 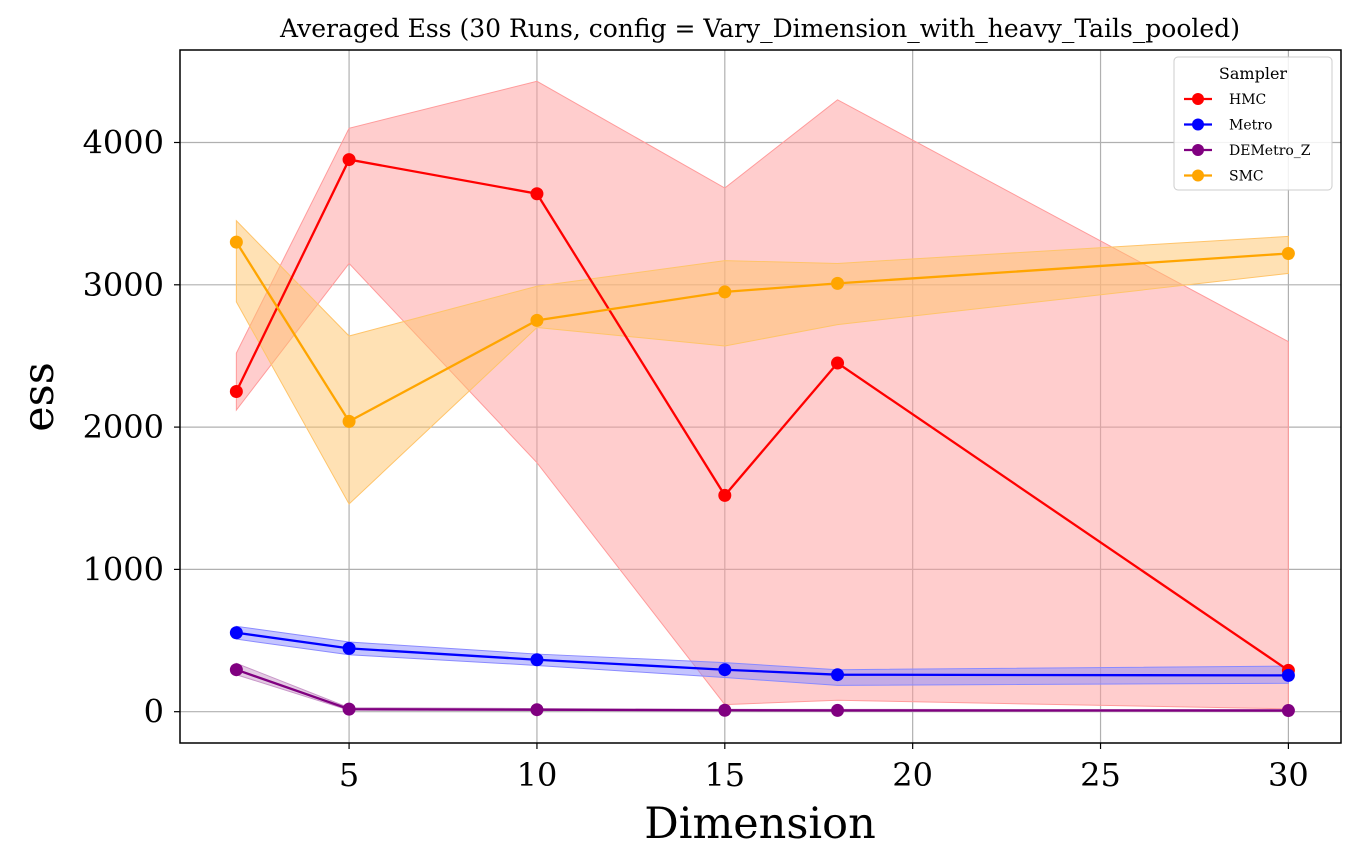 What do you see at coordinates (1100, 775) in the screenshot?
I see `x-tick-label: 25` at bounding box center [1100, 775].